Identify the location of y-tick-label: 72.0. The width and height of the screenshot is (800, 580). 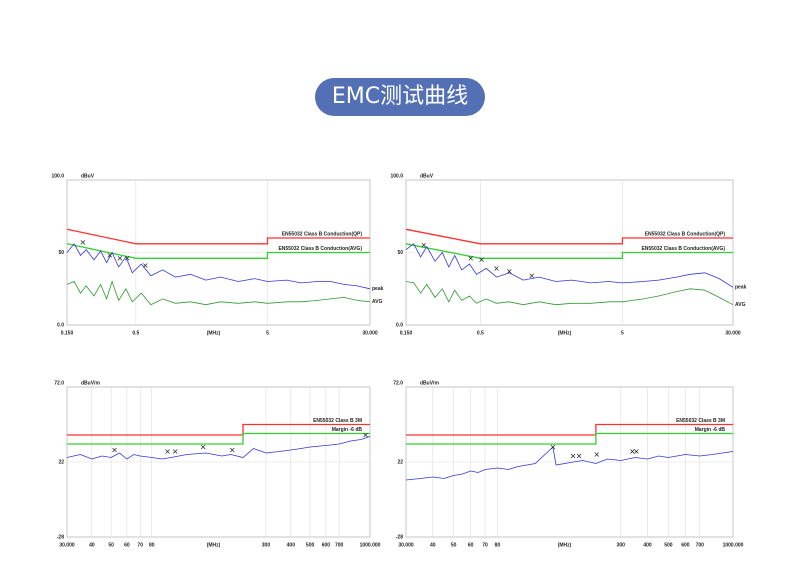
(398, 383).